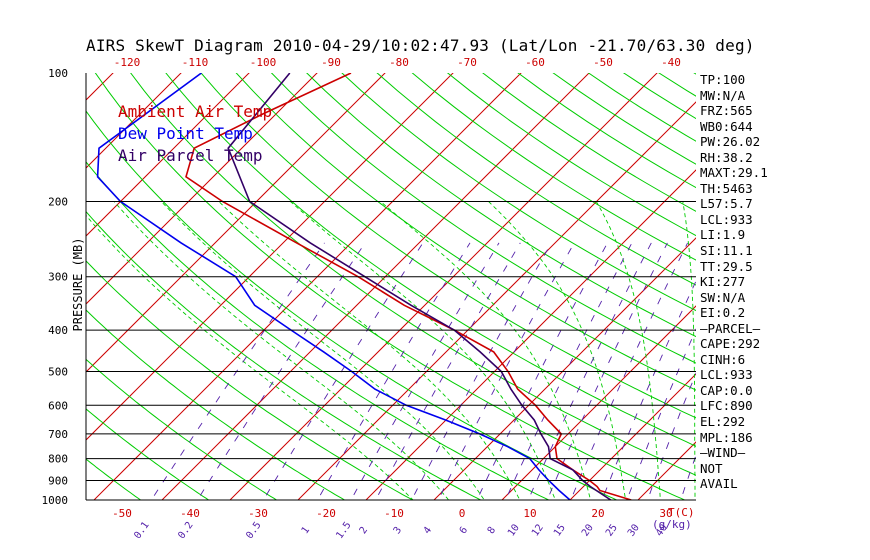  What do you see at coordinates (681, 512) in the screenshot?
I see `temp-unit-label: T(C)` at bounding box center [681, 512].